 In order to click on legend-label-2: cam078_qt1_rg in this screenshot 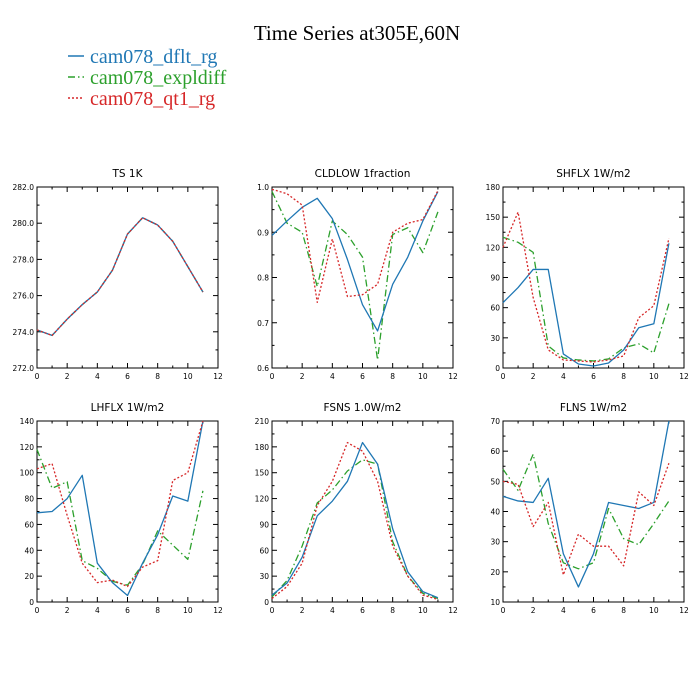, I will do `click(152, 99)`.